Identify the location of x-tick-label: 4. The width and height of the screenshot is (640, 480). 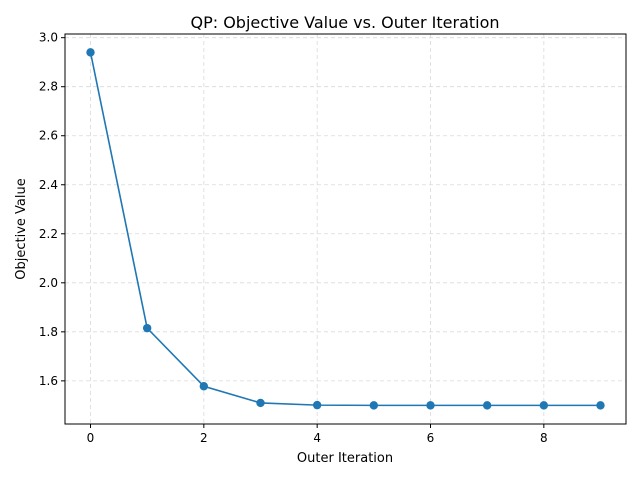
(317, 438).